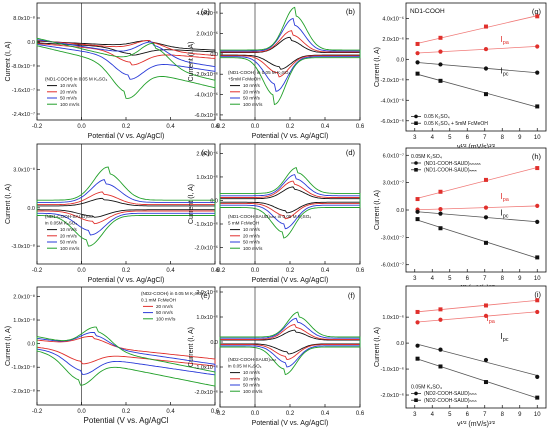 This screenshot has width=550, height=432. I want to click on legend-title: 0.05M K₂SO₄, so click(426, 157).